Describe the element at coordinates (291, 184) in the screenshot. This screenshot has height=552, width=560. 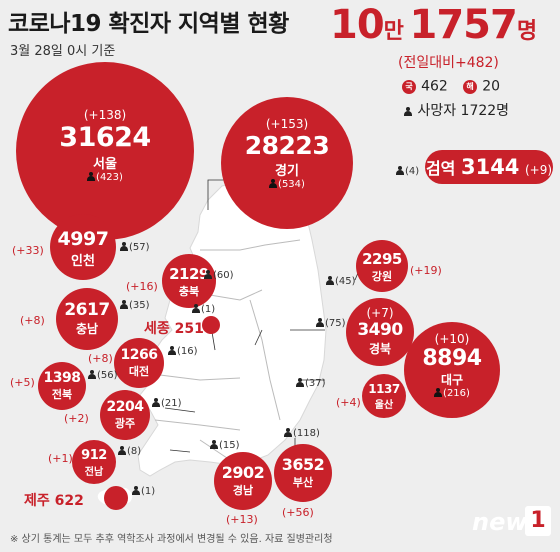
I see `gyeonggi-deaths: (534)` at that location.